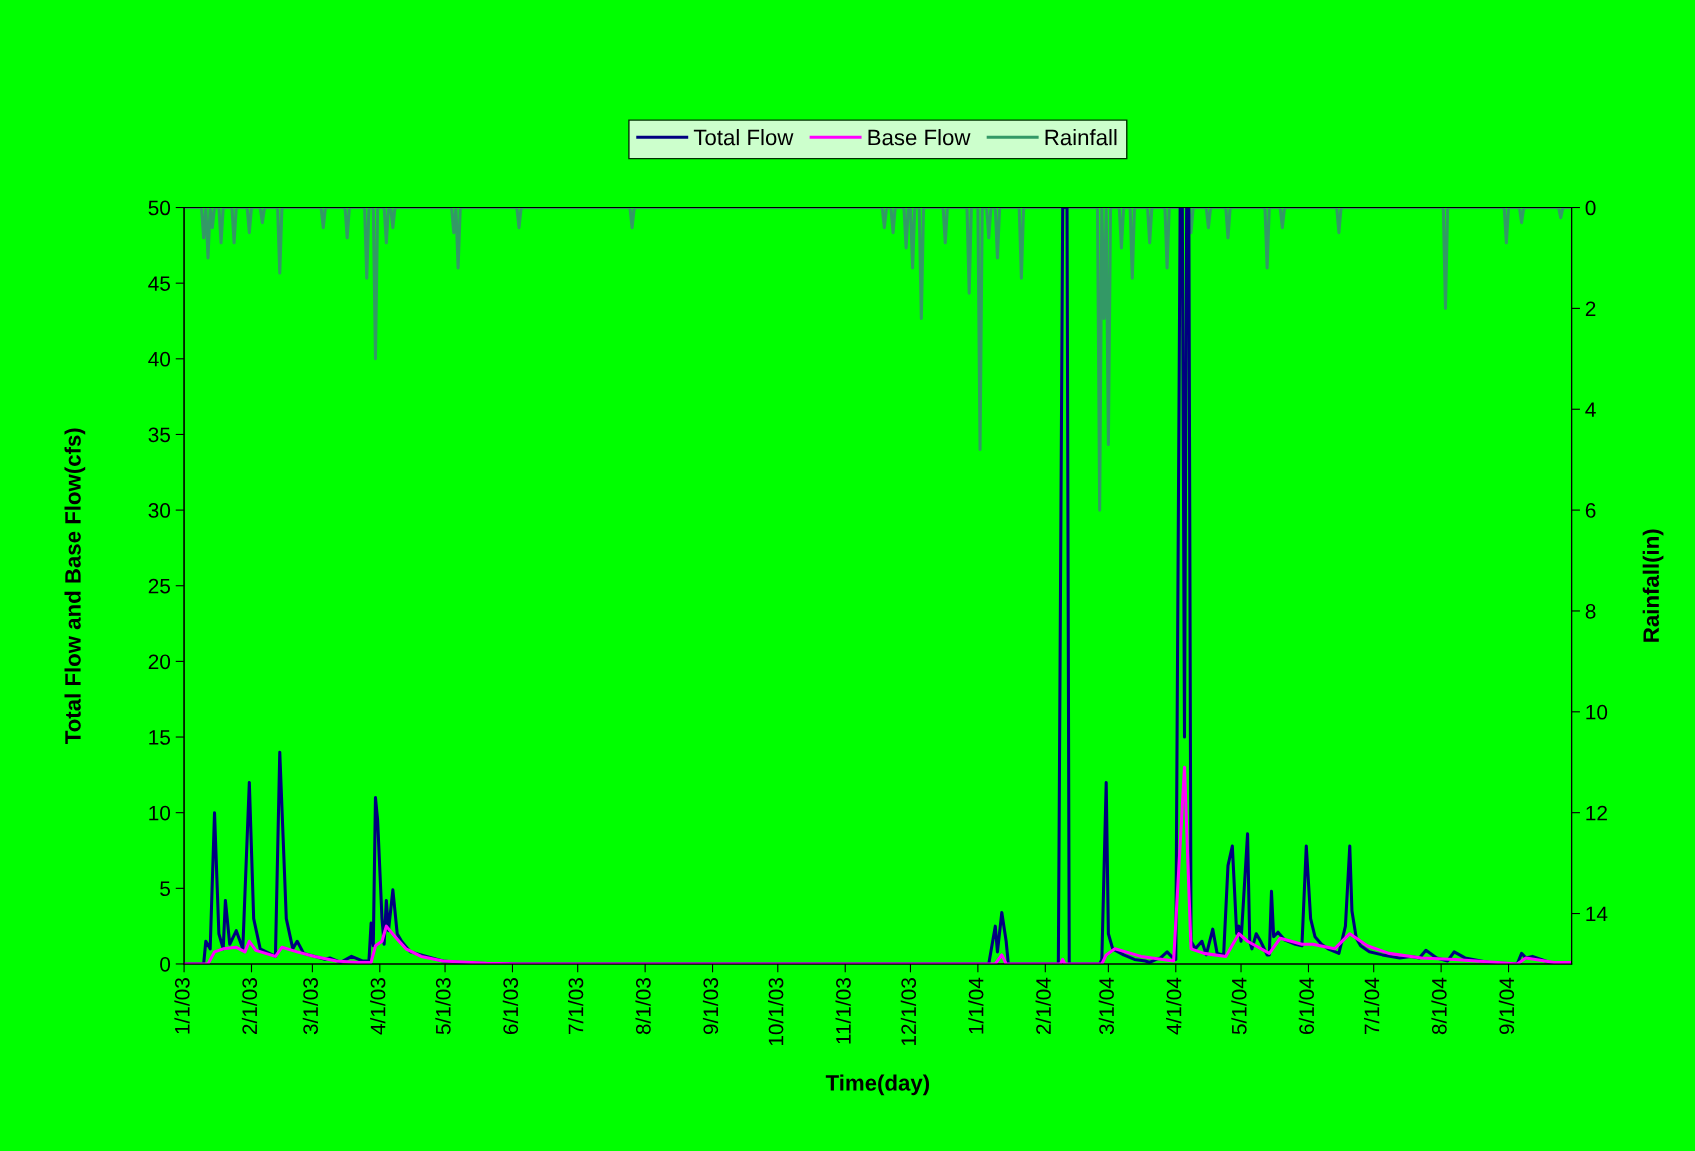 This screenshot has width=1695, height=1151. Describe the element at coordinates (1596, 813) in the screenshot. I see `y2-tick-label: 12` at that location.